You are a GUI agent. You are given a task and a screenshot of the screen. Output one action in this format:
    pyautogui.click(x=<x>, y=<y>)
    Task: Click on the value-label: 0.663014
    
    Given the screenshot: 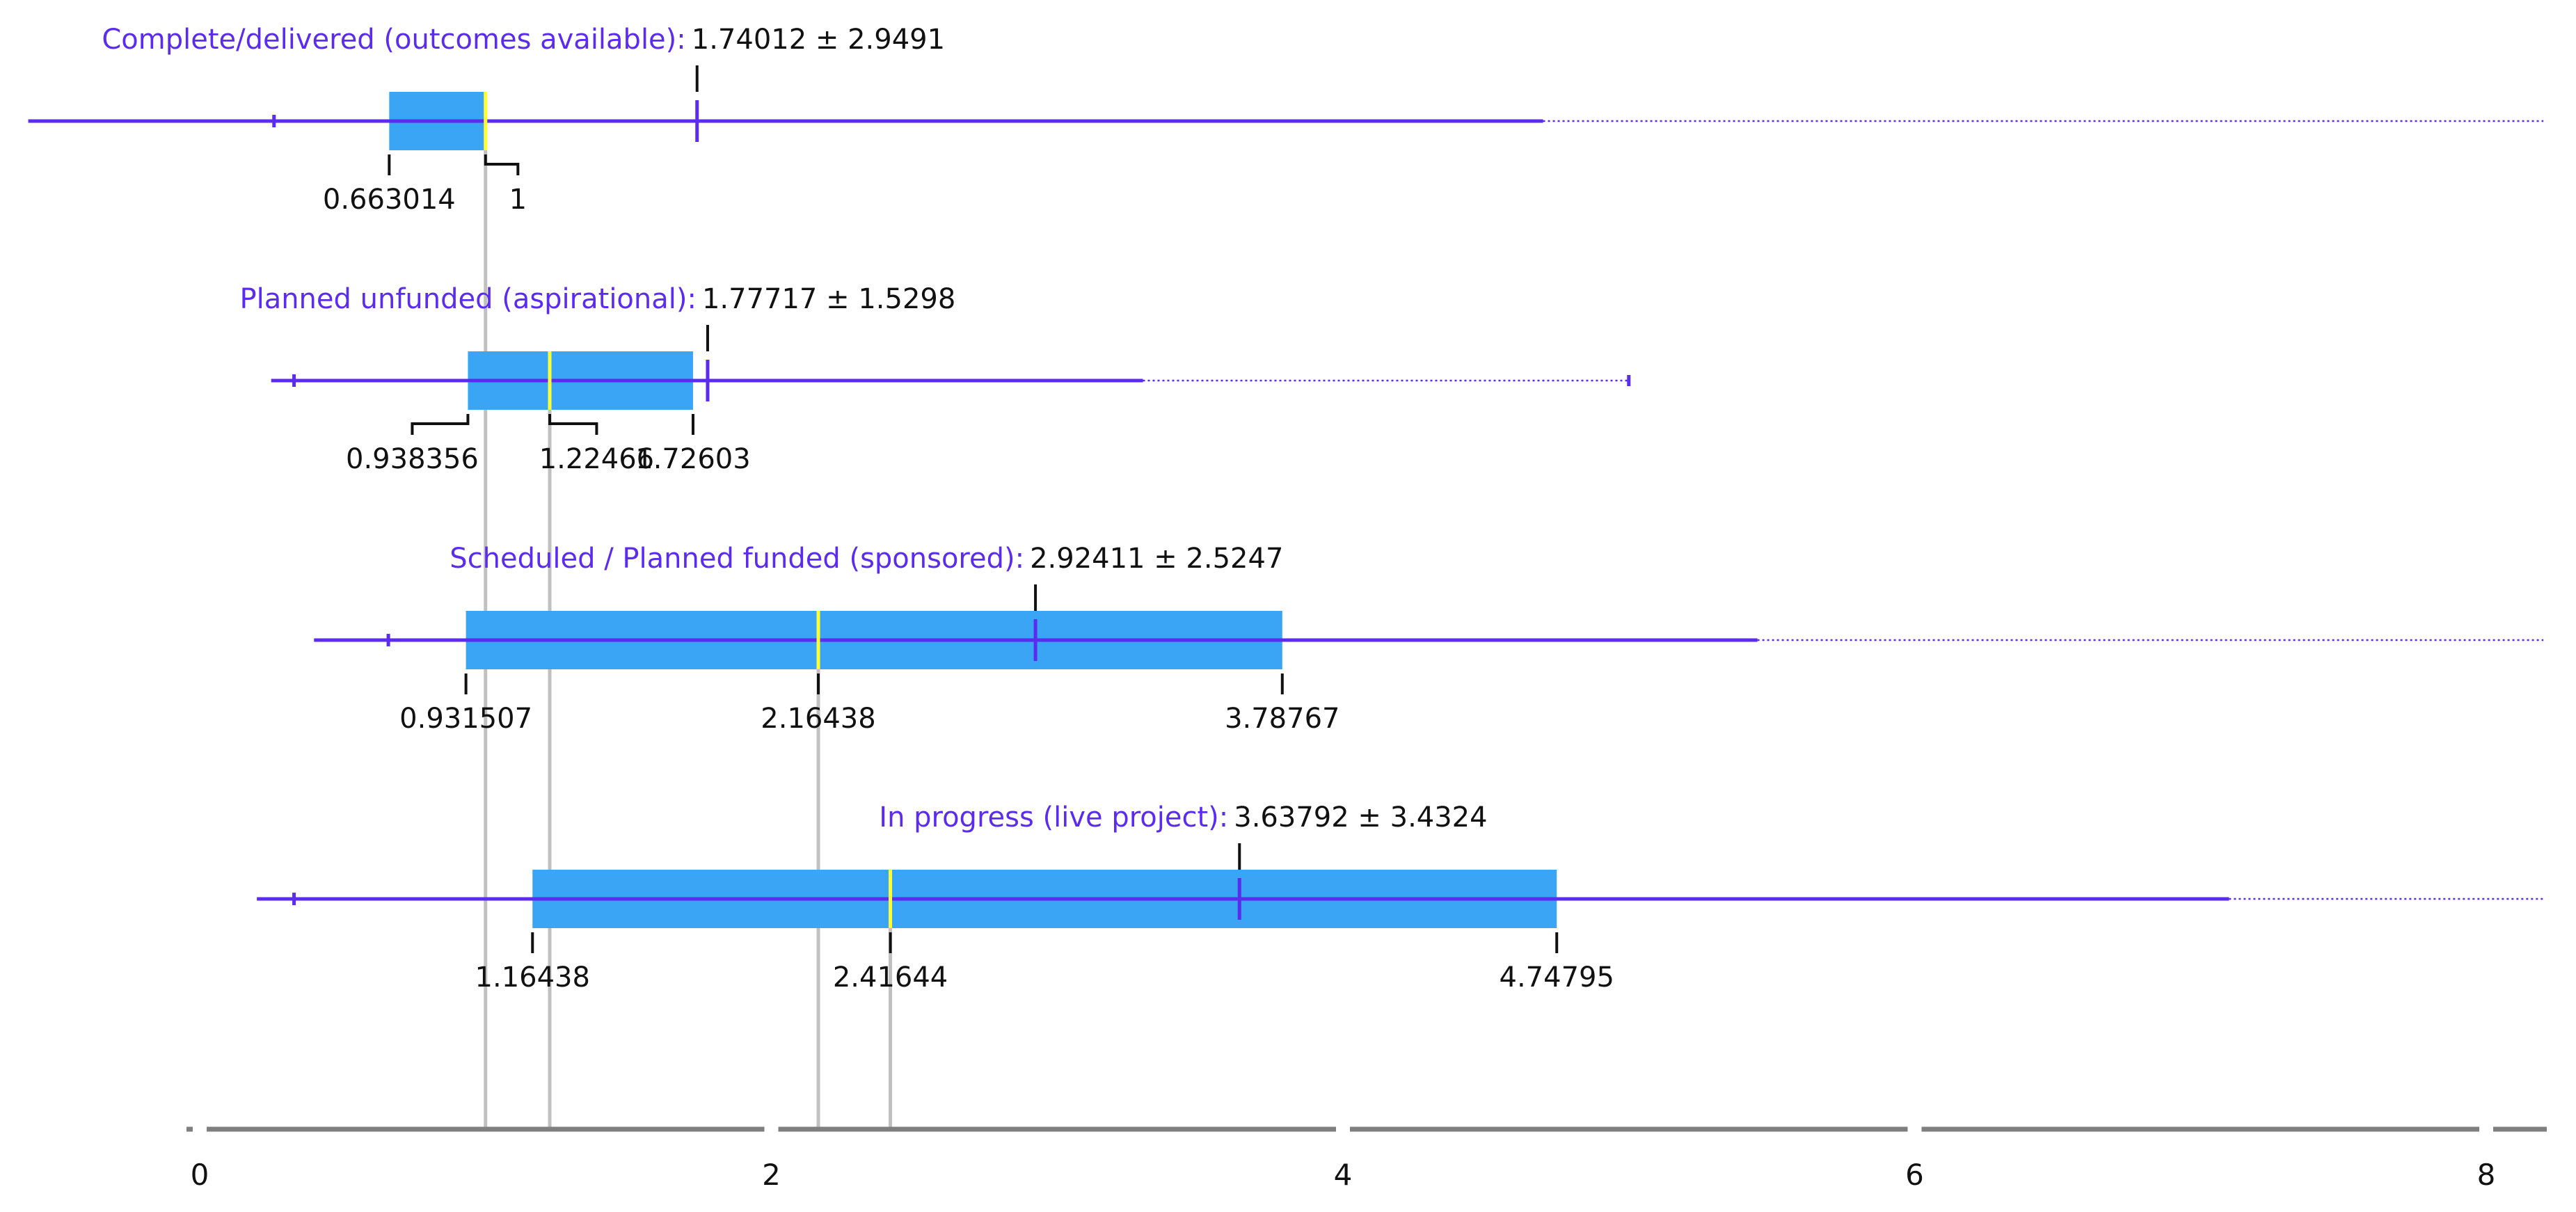 What is the action you would take?
    pyautogui.click(x=389, y=200)
    